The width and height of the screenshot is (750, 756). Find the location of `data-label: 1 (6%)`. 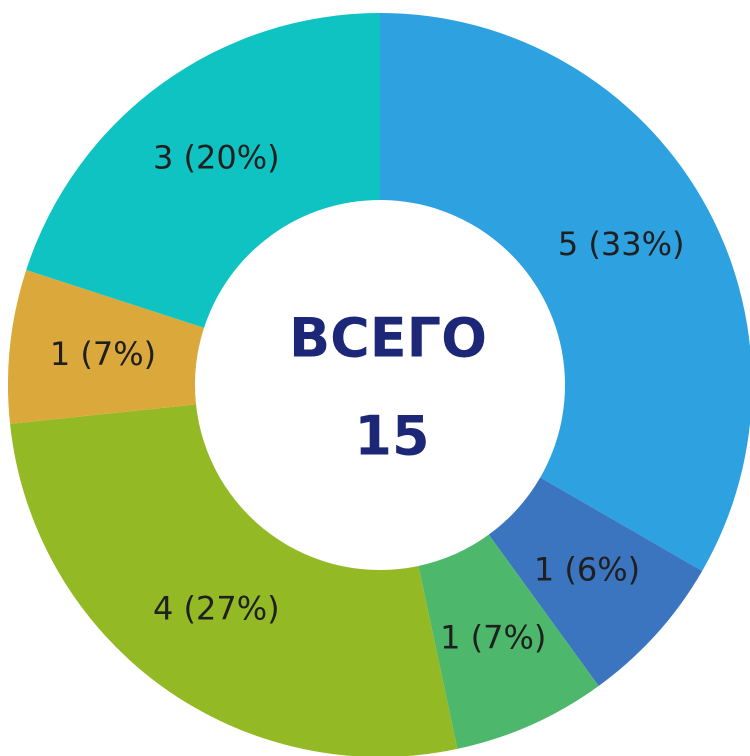

data-label: 1 (6%) is located at coordinates (587, 569).